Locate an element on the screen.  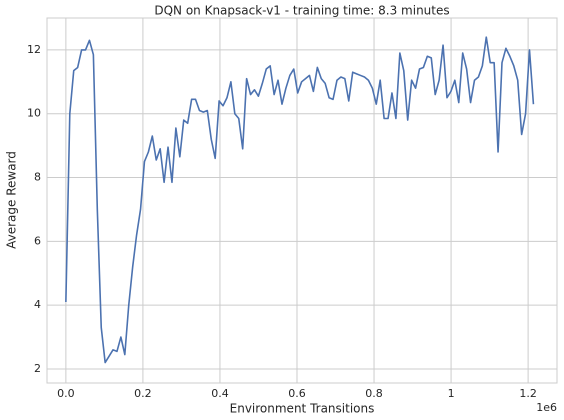
x-tick-label: 0.6 is located at coordinates (297, 393).